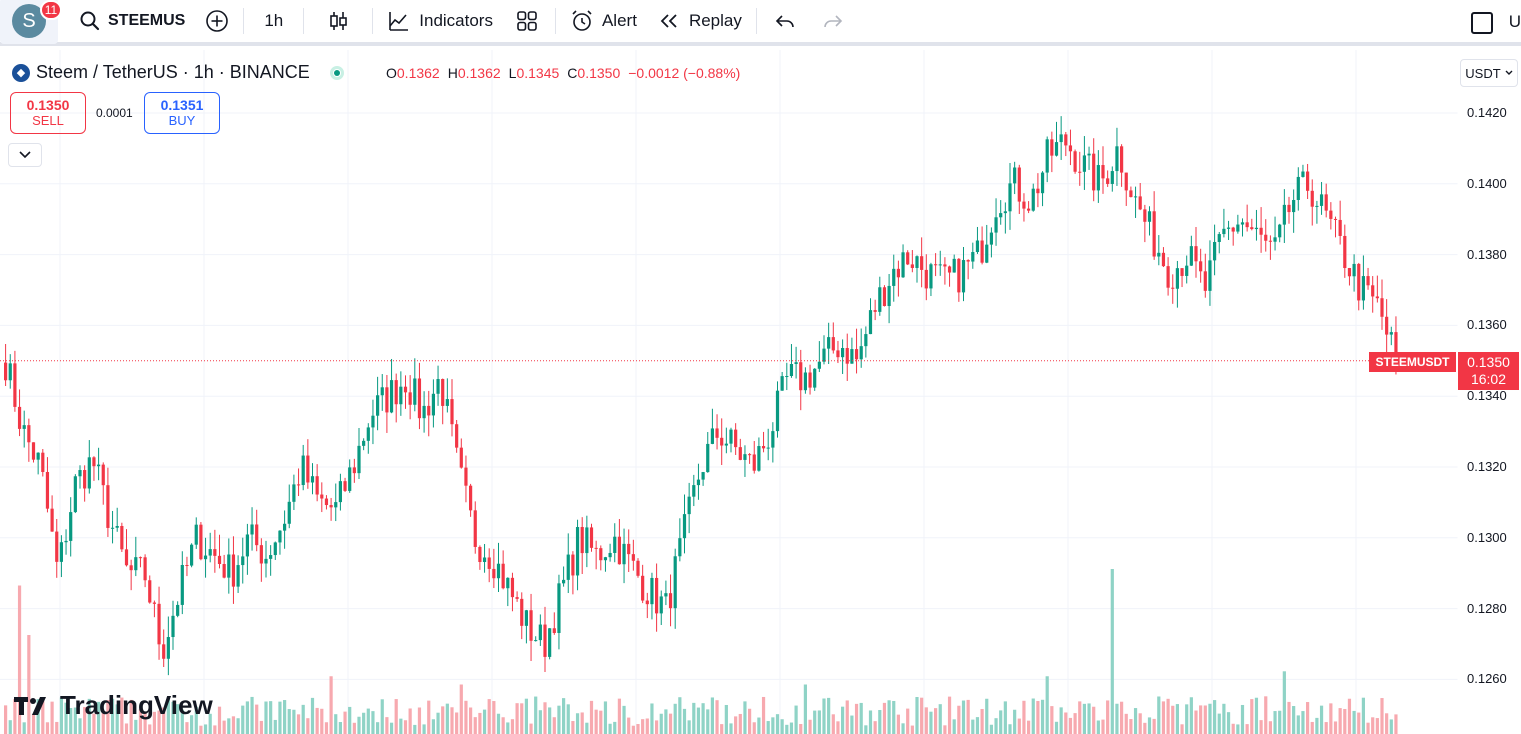 This screenshot has height=734, width=1521. What do you see at coordinates (527, 22) in the screenshot?
I see `layout-button` at bounding box center [527, 22].